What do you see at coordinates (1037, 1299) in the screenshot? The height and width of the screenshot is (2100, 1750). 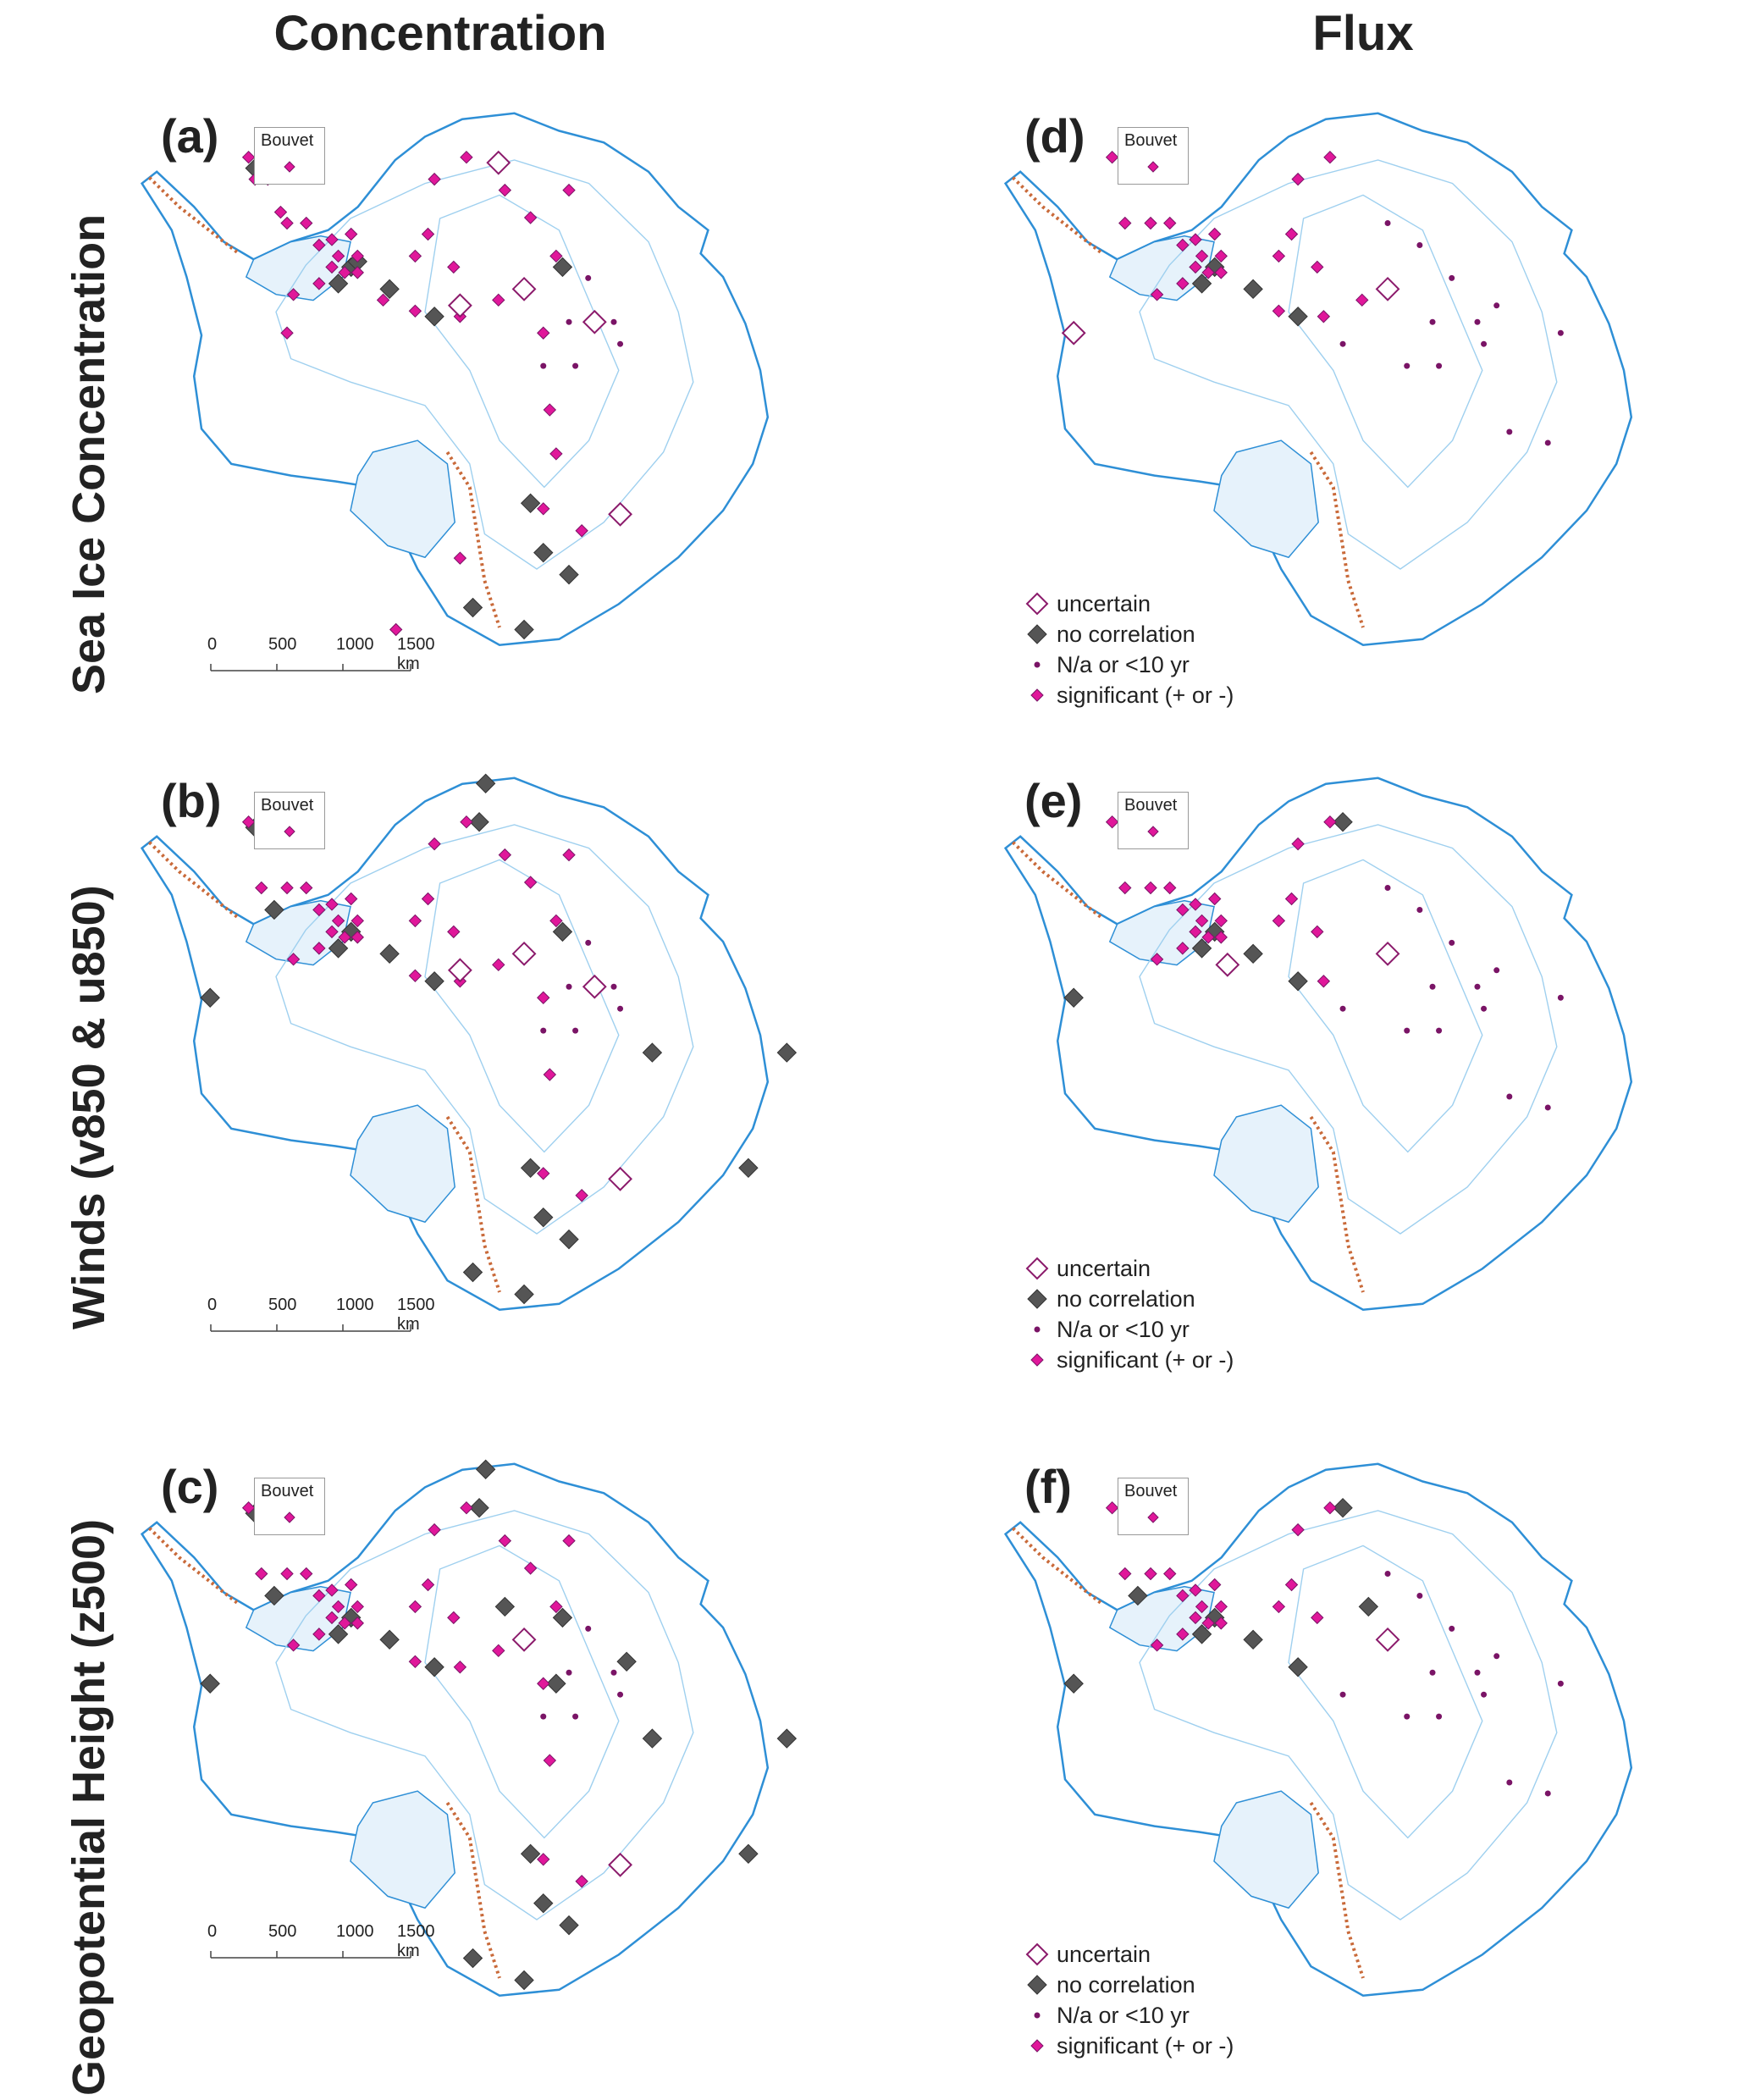 I see `legend-no-correlation-icon` at bounding box center [1037, 1299].